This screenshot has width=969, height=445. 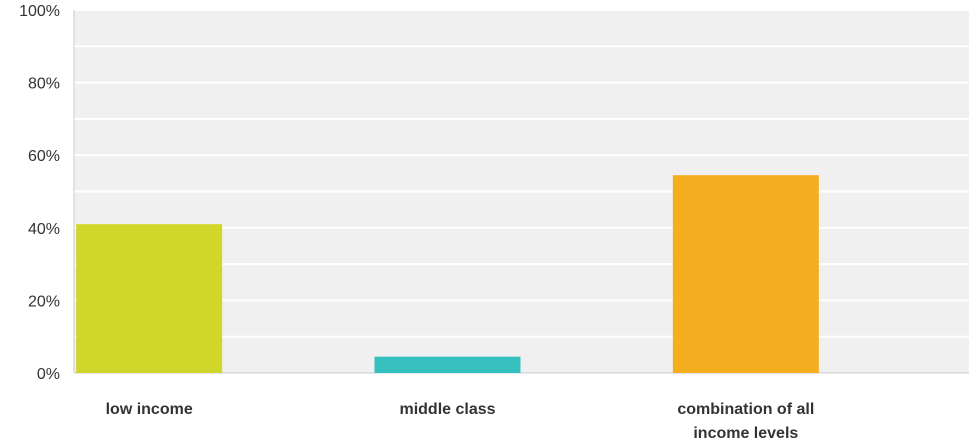 What do you see at coordinates (44, 84) in the screenshot?
I see `y-tick-label: 80%` at bounding box center [44, 84].